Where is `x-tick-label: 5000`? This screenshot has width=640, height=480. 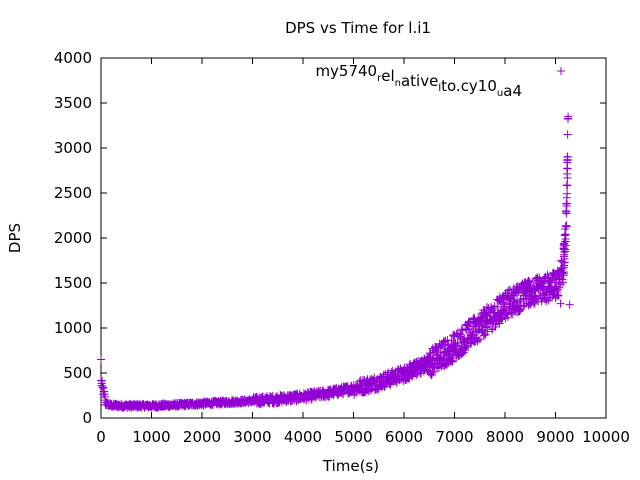 x-tick-label: 5000 is located at coordinates (353, 437).